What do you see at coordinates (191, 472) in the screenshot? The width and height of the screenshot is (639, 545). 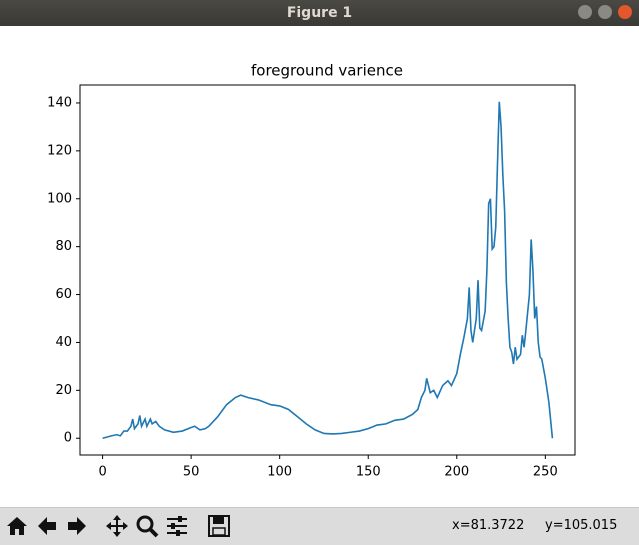 I see `x-tick-label: 50` at bounding box center [191, 472].